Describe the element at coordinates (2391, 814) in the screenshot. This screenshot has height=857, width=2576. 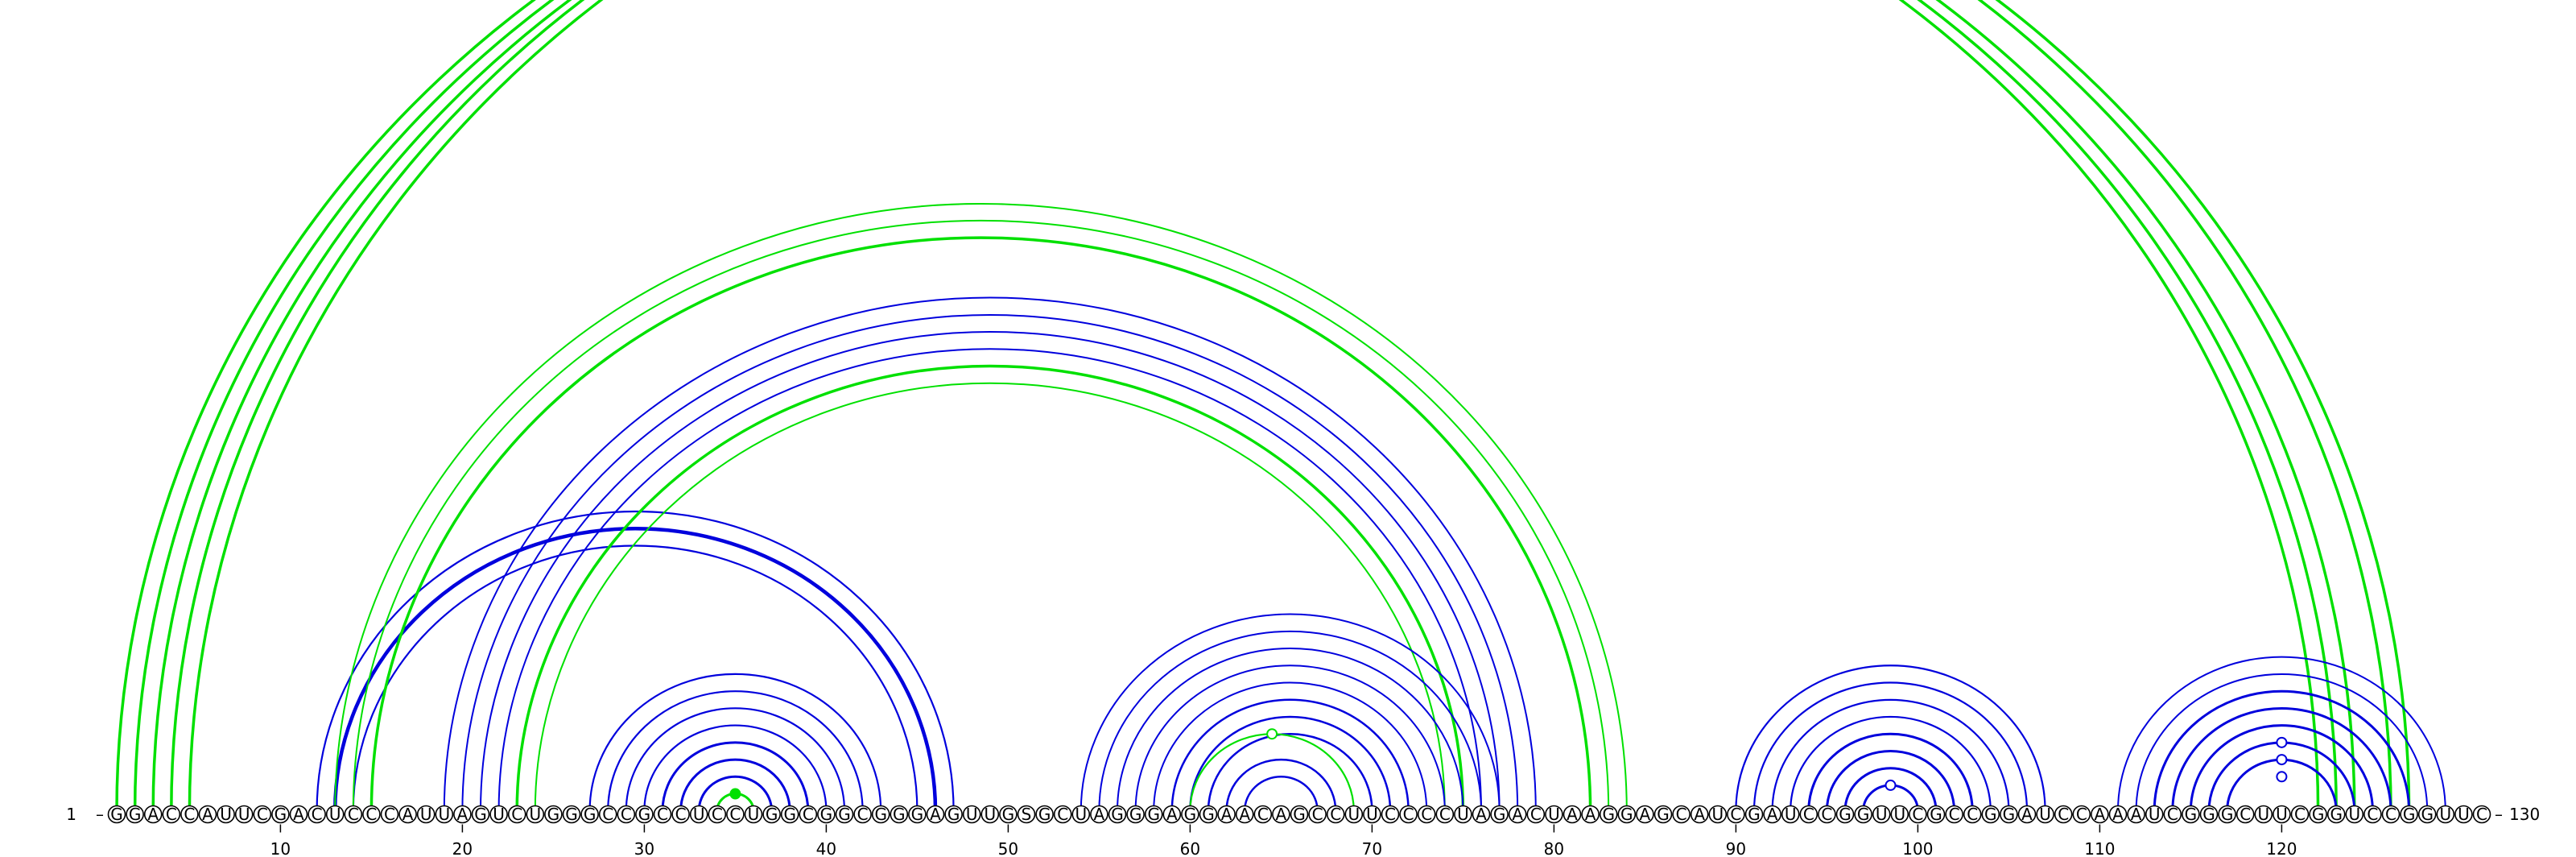
I see `nucleotide-126: C` at that location.